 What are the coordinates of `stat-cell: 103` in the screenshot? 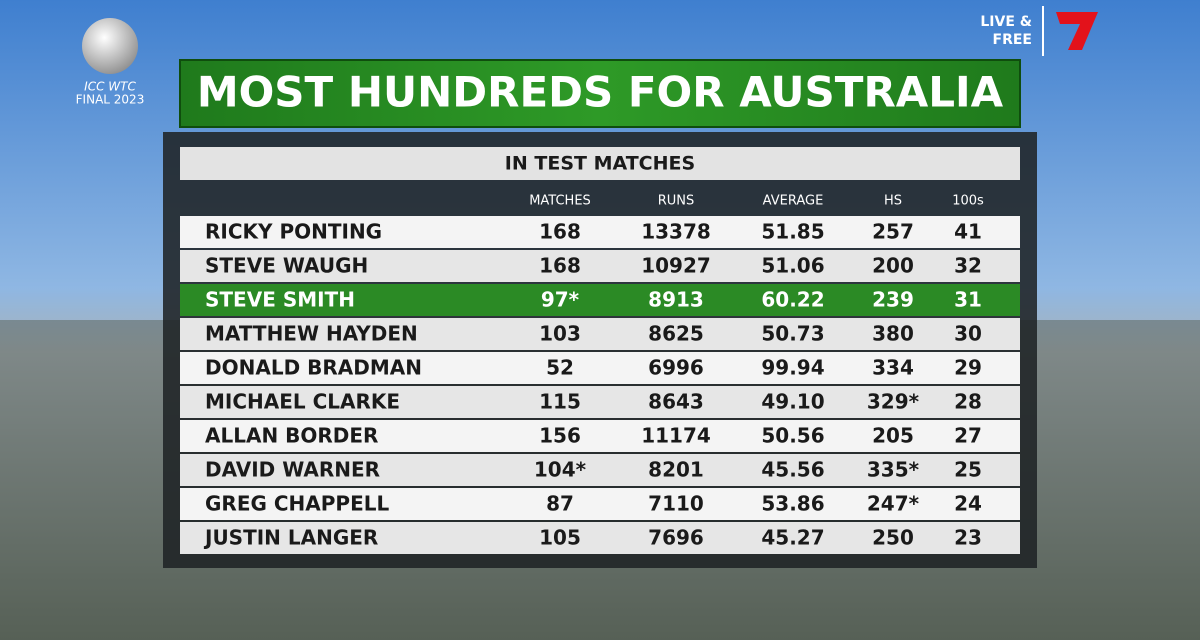 It's located at (560, 334).